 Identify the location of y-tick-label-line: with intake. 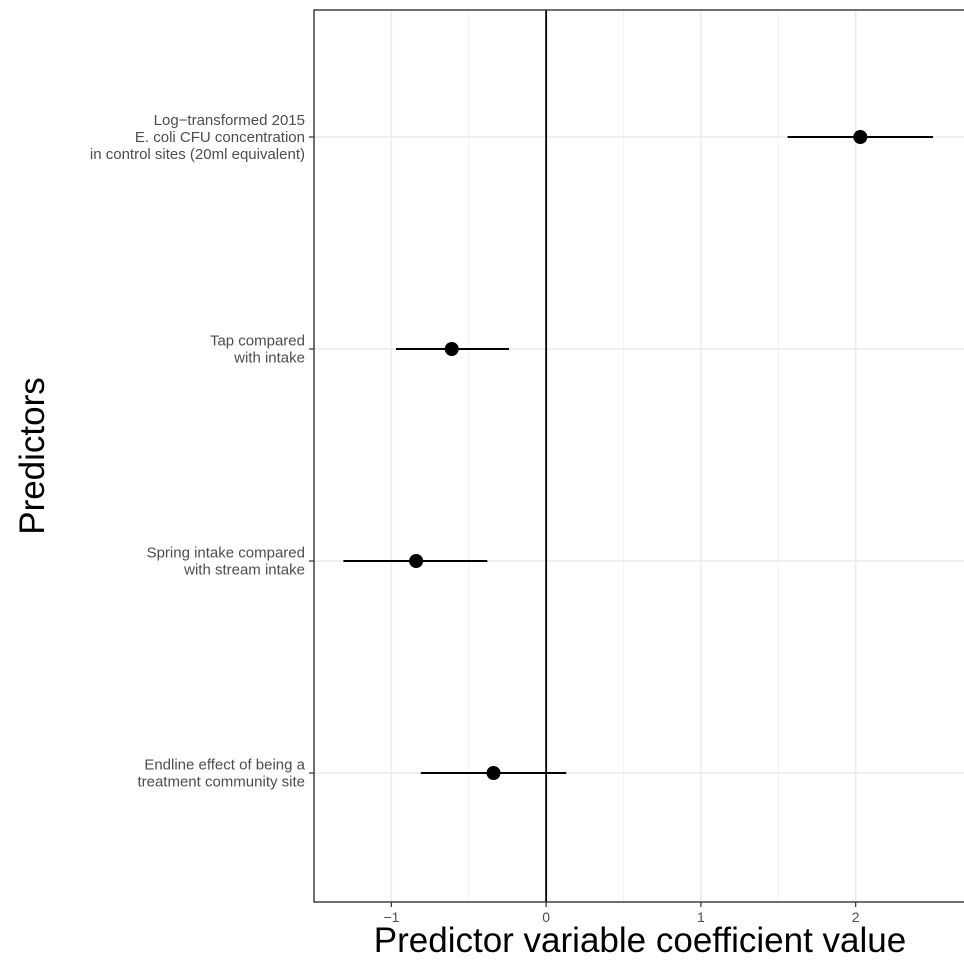
(269, 358).